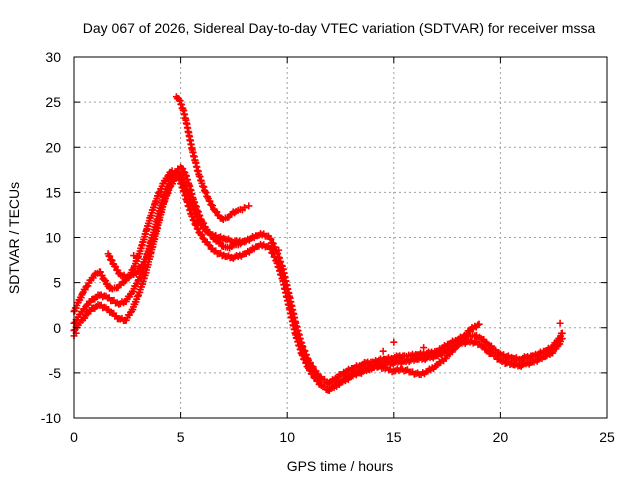 The image size is (640, 480). I want to click on point-track-a, so click(87, 305).